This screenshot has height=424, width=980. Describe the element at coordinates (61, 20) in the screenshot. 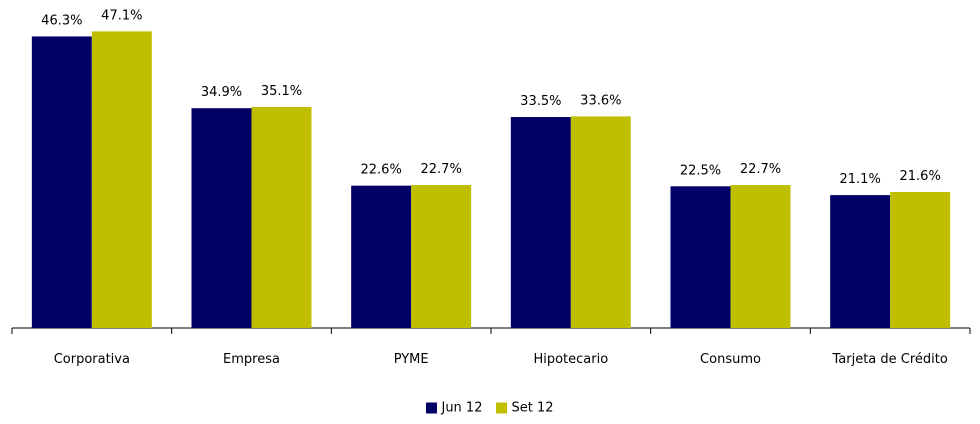

I see `data-label: 46.3%` at that location.